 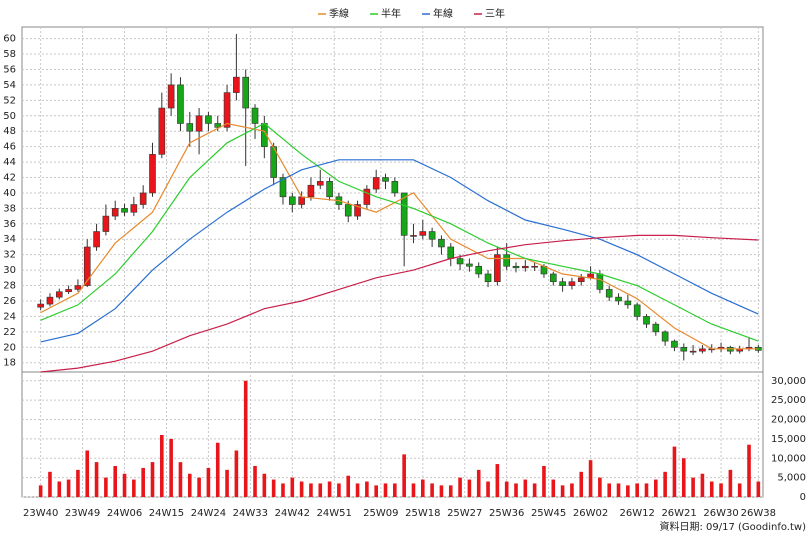 What do you see at coordinates (9, 255) in the screenshot?
I see `y-tick-label: 32` at bounding box center [9, 255].